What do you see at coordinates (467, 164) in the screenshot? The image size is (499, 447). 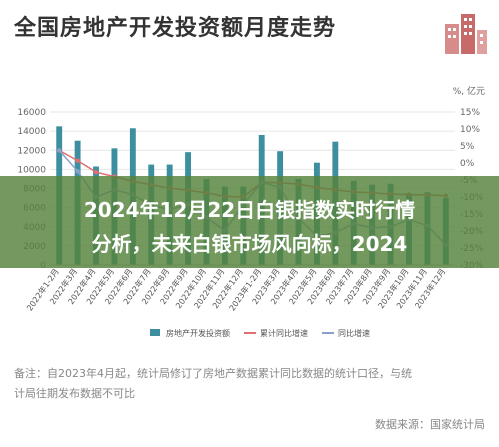 I see `right-tick-label: 0%` at bounding box center [467, 164].